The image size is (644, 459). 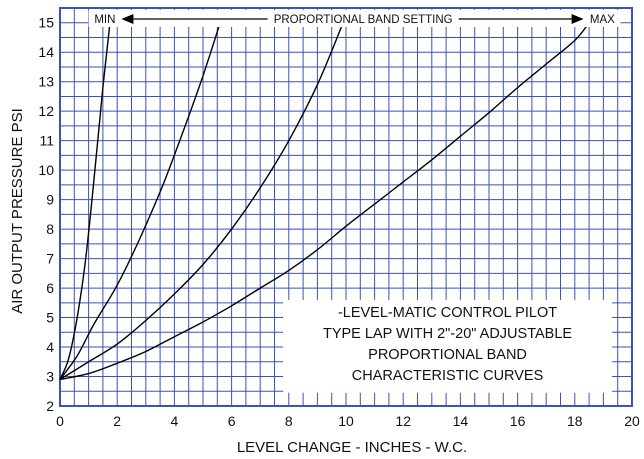 I want to click on x-tick-label: 16, so click(x=518, y=421).